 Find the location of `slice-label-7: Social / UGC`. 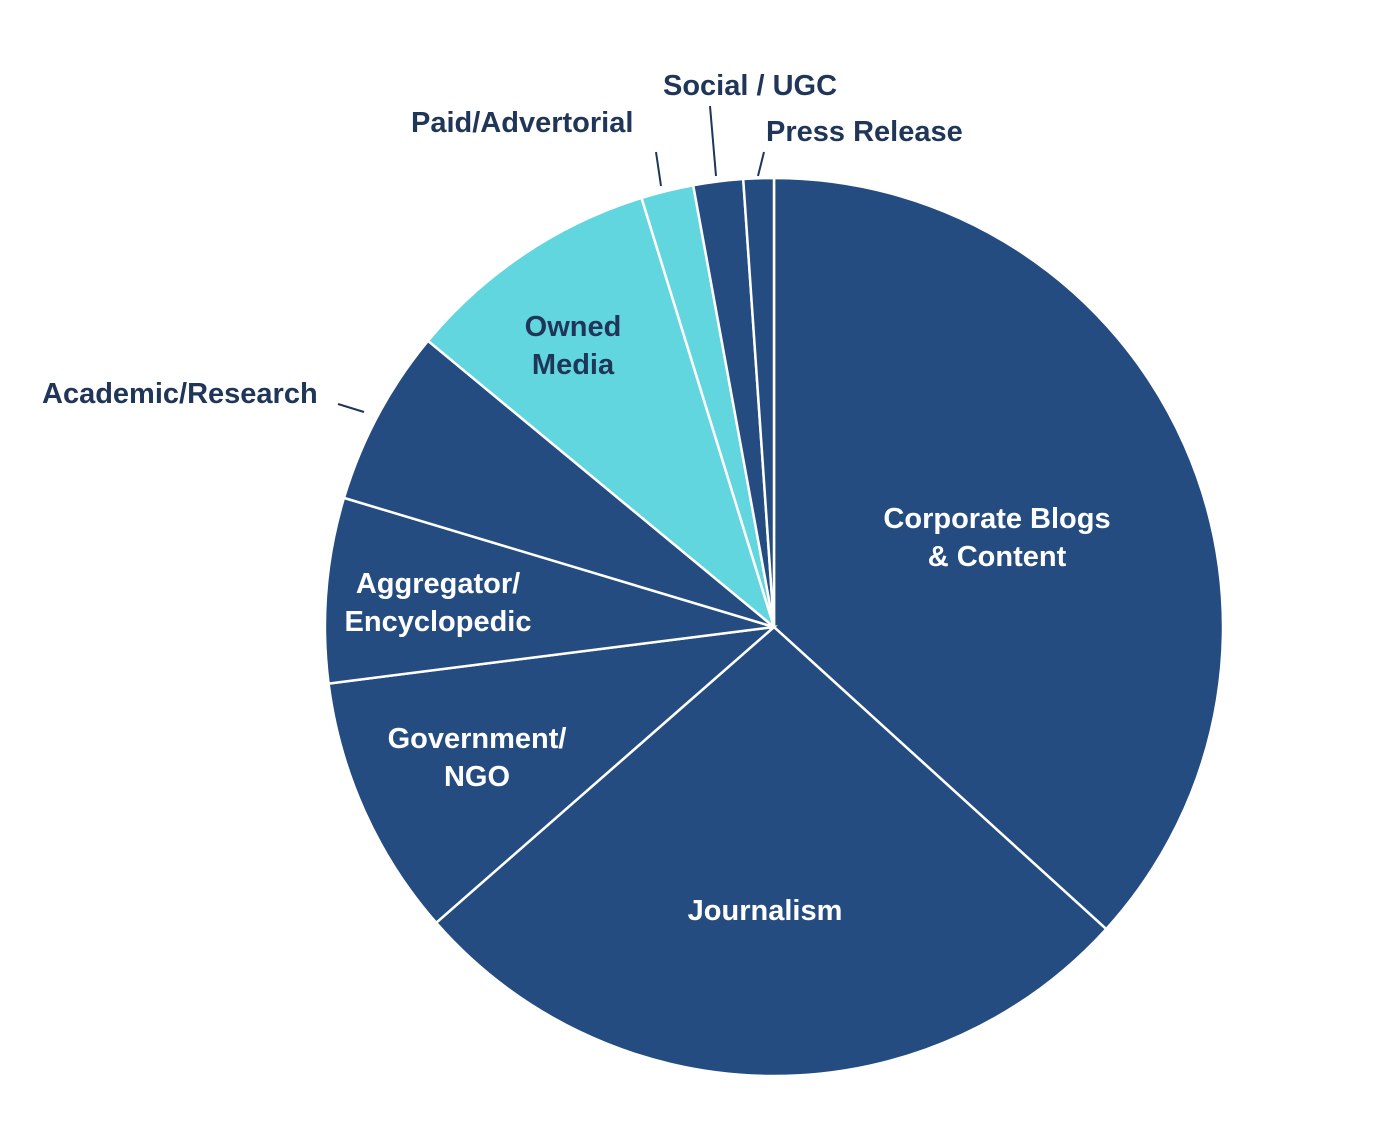

slice-label-7: Social / UGC is located at coordinates (750, 86).